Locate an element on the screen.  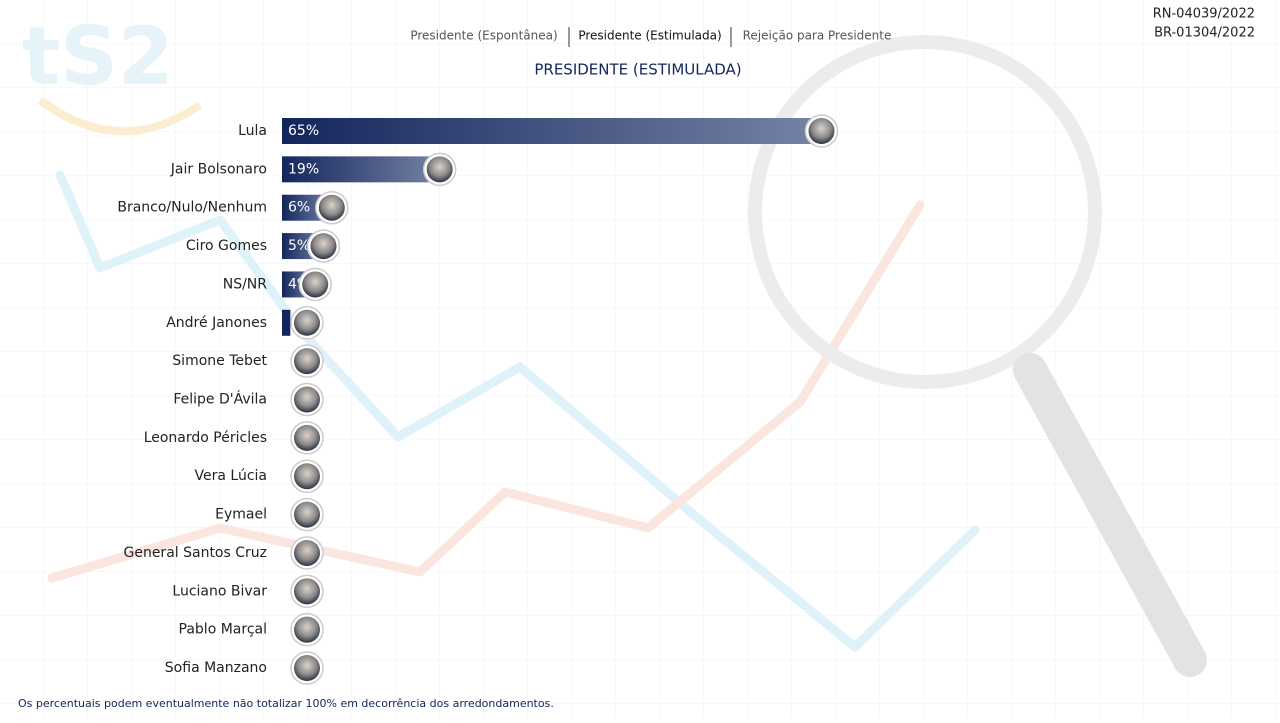
value-label: 65% is located at coordinates (303, 131).